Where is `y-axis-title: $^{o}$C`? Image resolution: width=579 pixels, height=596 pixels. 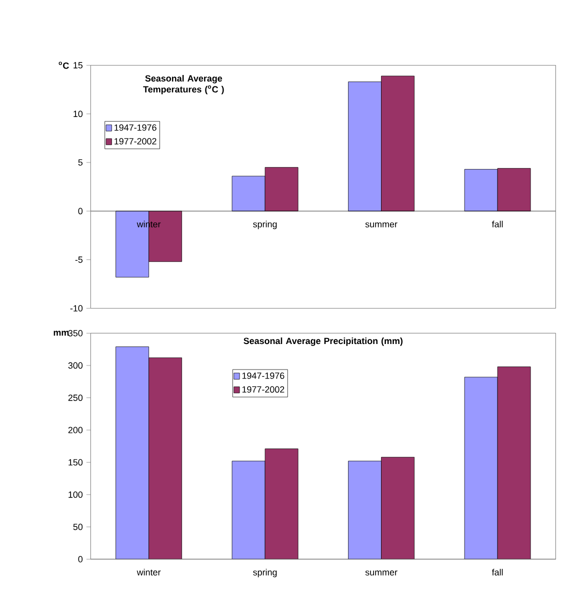 y-axis-title: $^{o}$C is located at coordinates (63, 65).